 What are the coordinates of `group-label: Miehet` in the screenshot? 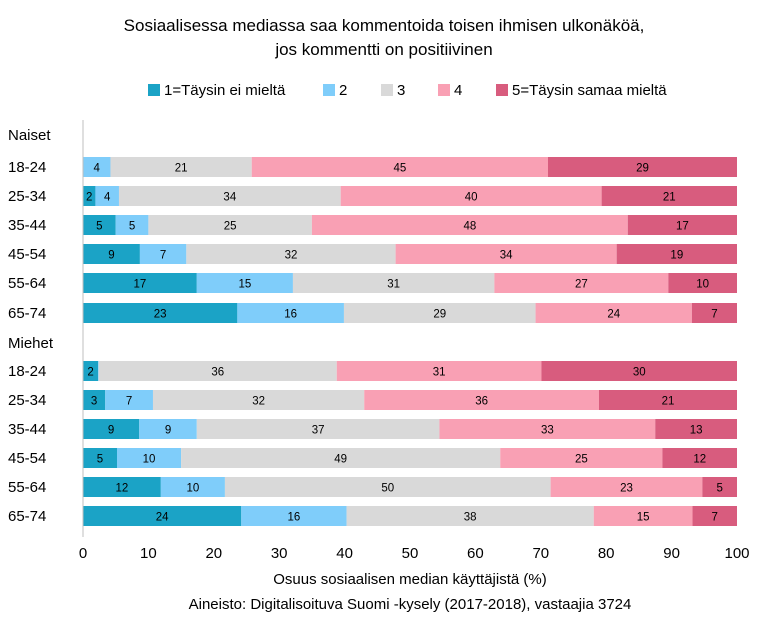 It's located at (31, 343).